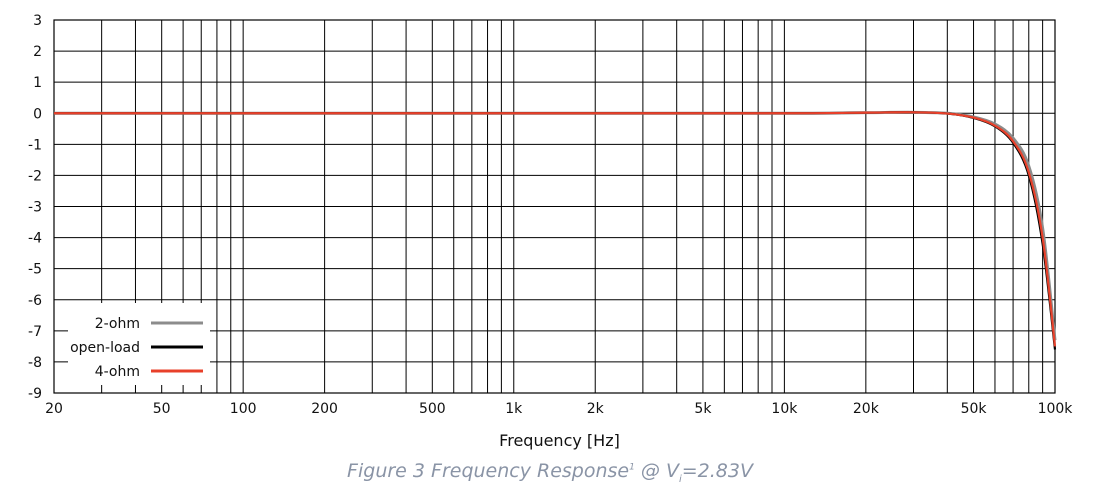 Image resolution: width=1100 pixels, height=500 pixels. What do you see at coordinates (35, 332) in the screenshot?
I see `y-tick-label: -7` at bounding box center [35, 332].